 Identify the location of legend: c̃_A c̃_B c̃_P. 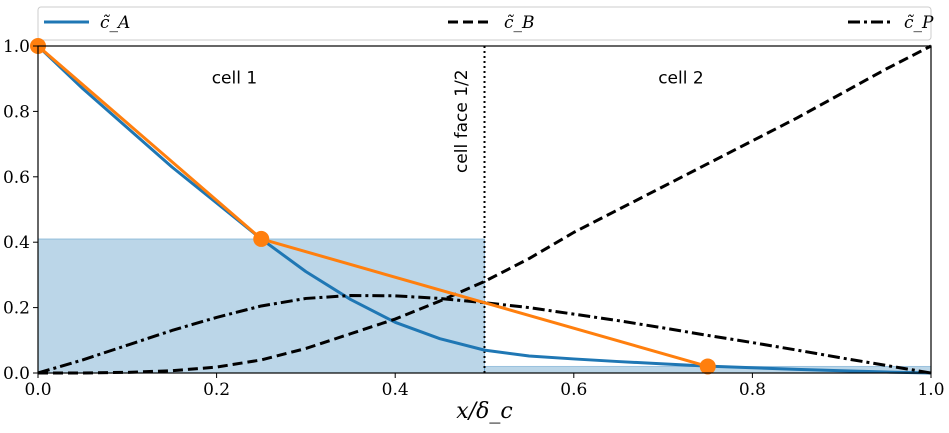
(485, 23).